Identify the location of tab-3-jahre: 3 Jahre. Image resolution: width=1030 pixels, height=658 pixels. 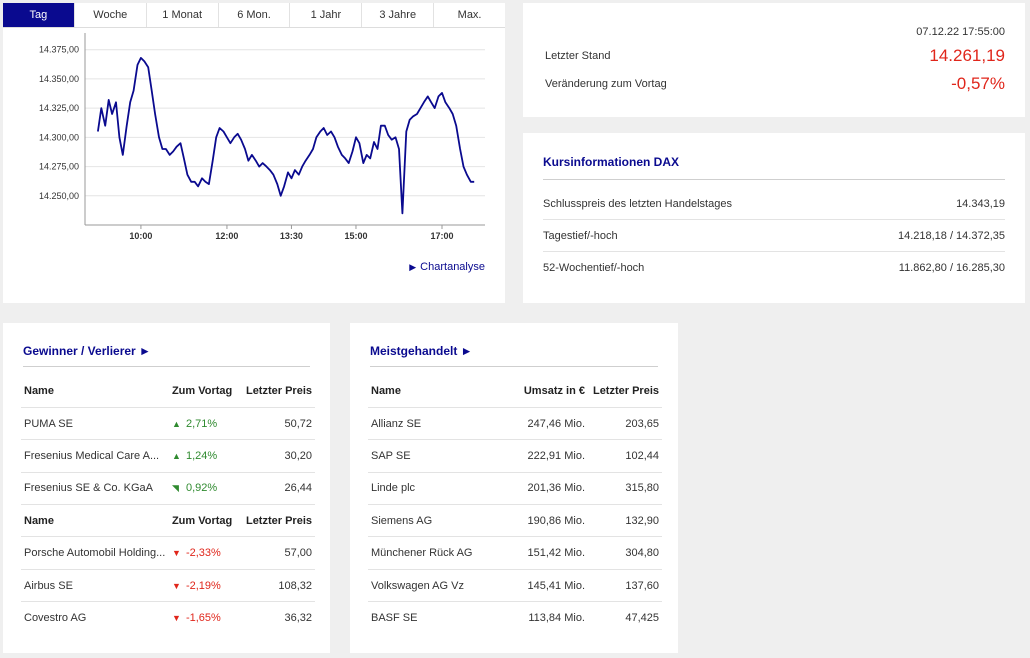
(398, 15).